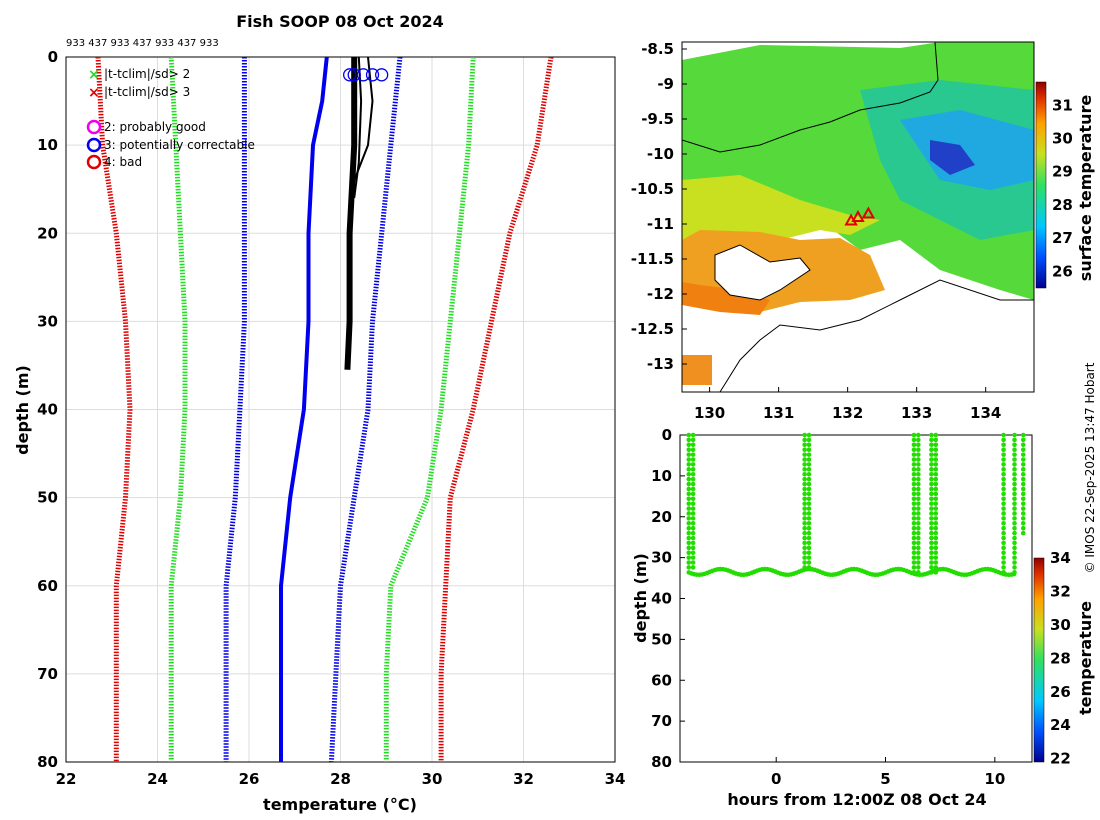  Describe the element at coordinates (660, 224) in the screenshot. I see `map-y-tick-label: -11` at that location.